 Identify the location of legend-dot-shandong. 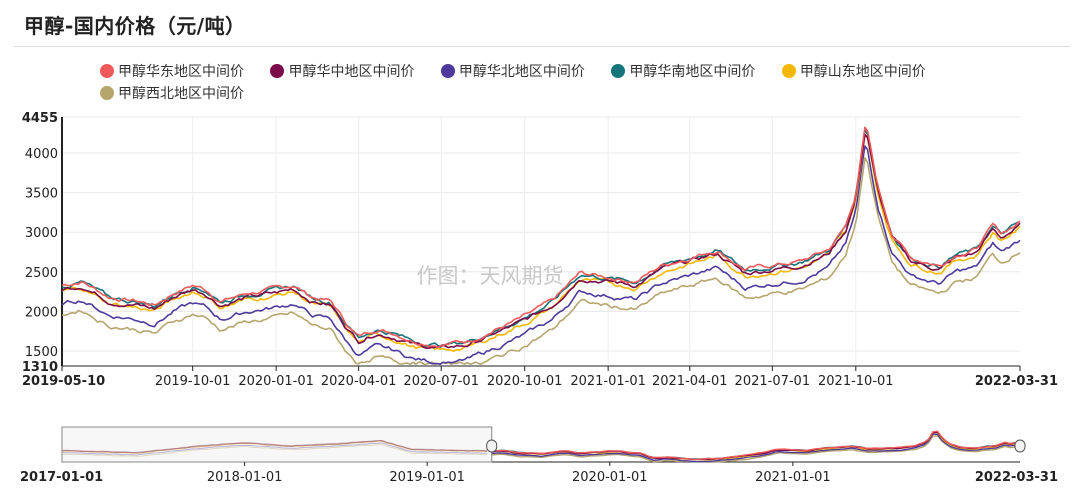
(788, 71).